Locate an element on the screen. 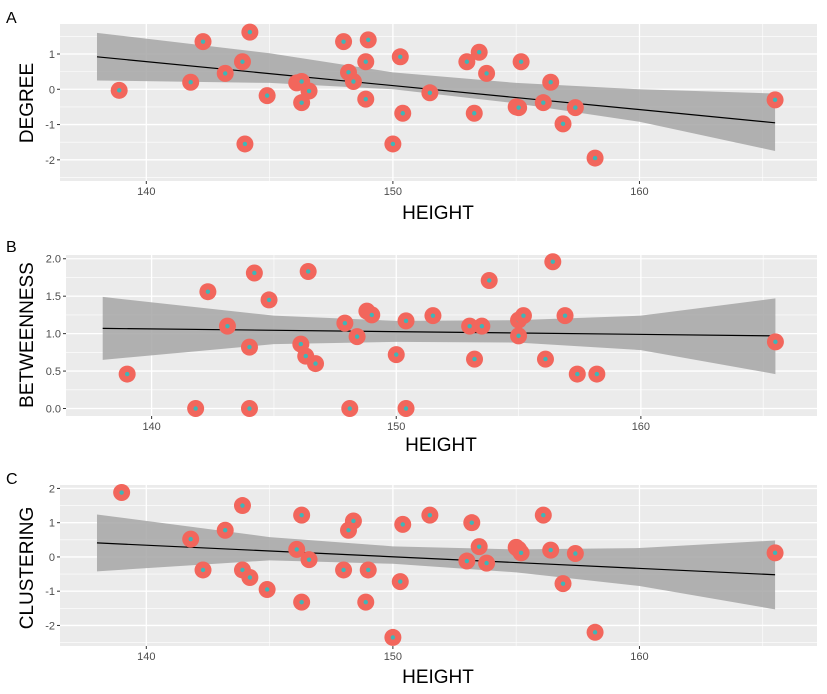 The width and height of the screenshot is (827, 694). panel-b-x-axis-title: HEIGHT is located at coordinates (441, 445).